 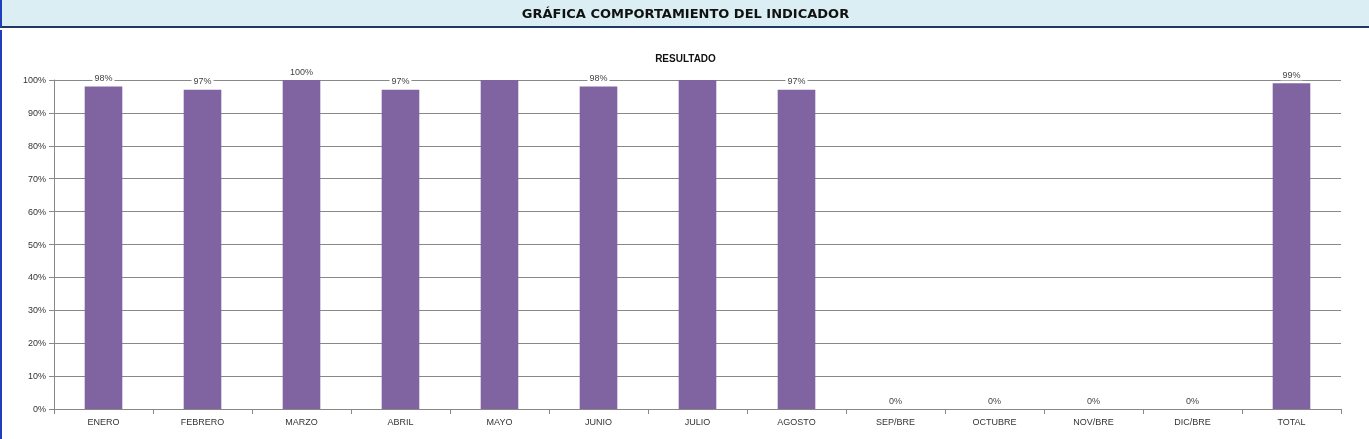 I want to click on y-tick-label: 10%, so click(x=36, y=376).